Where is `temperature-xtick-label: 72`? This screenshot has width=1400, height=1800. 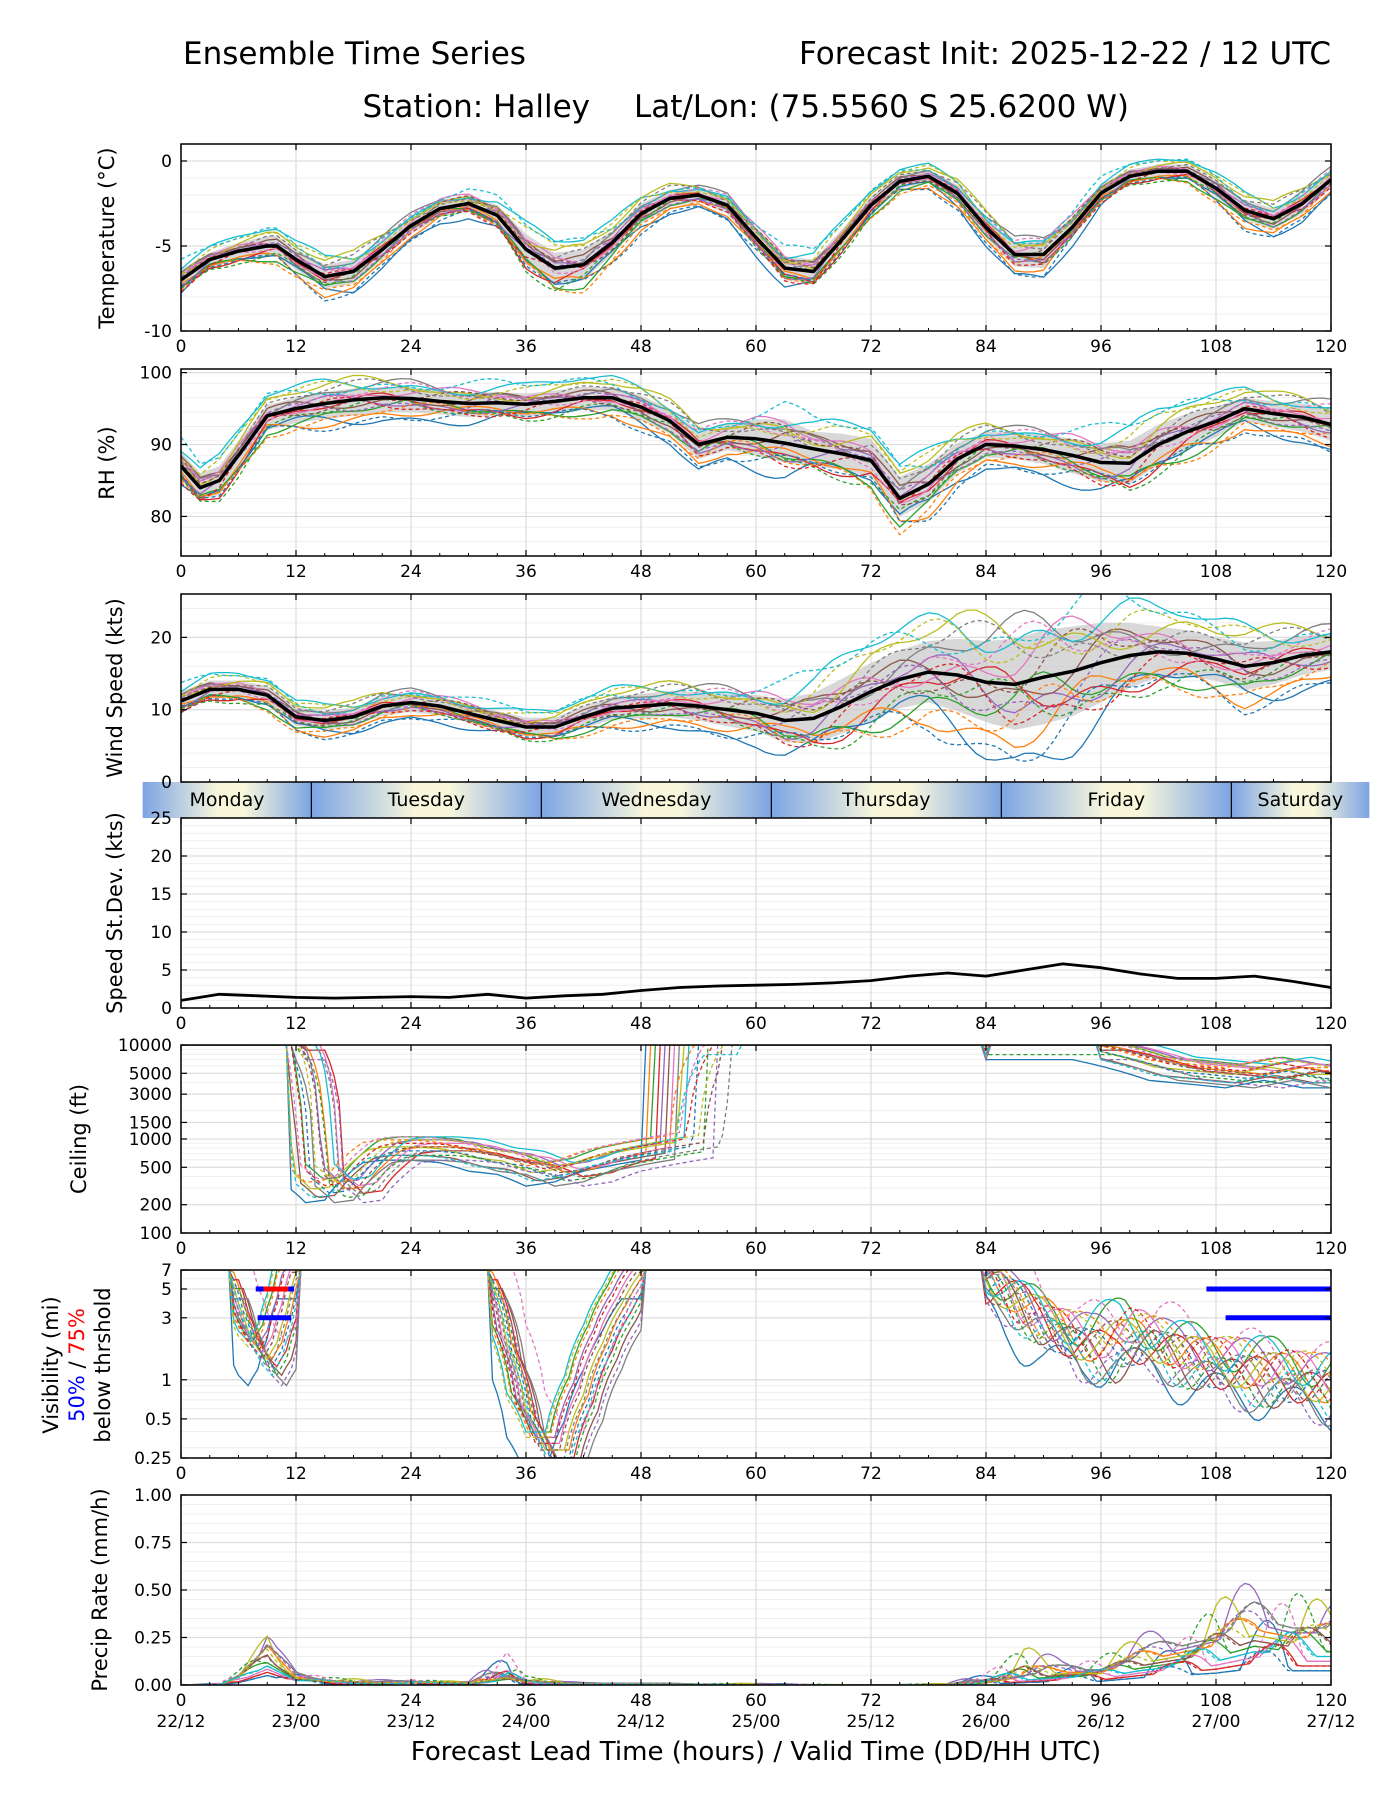
temperature-xtick-label: 72 is located at coordinates (871, 347).